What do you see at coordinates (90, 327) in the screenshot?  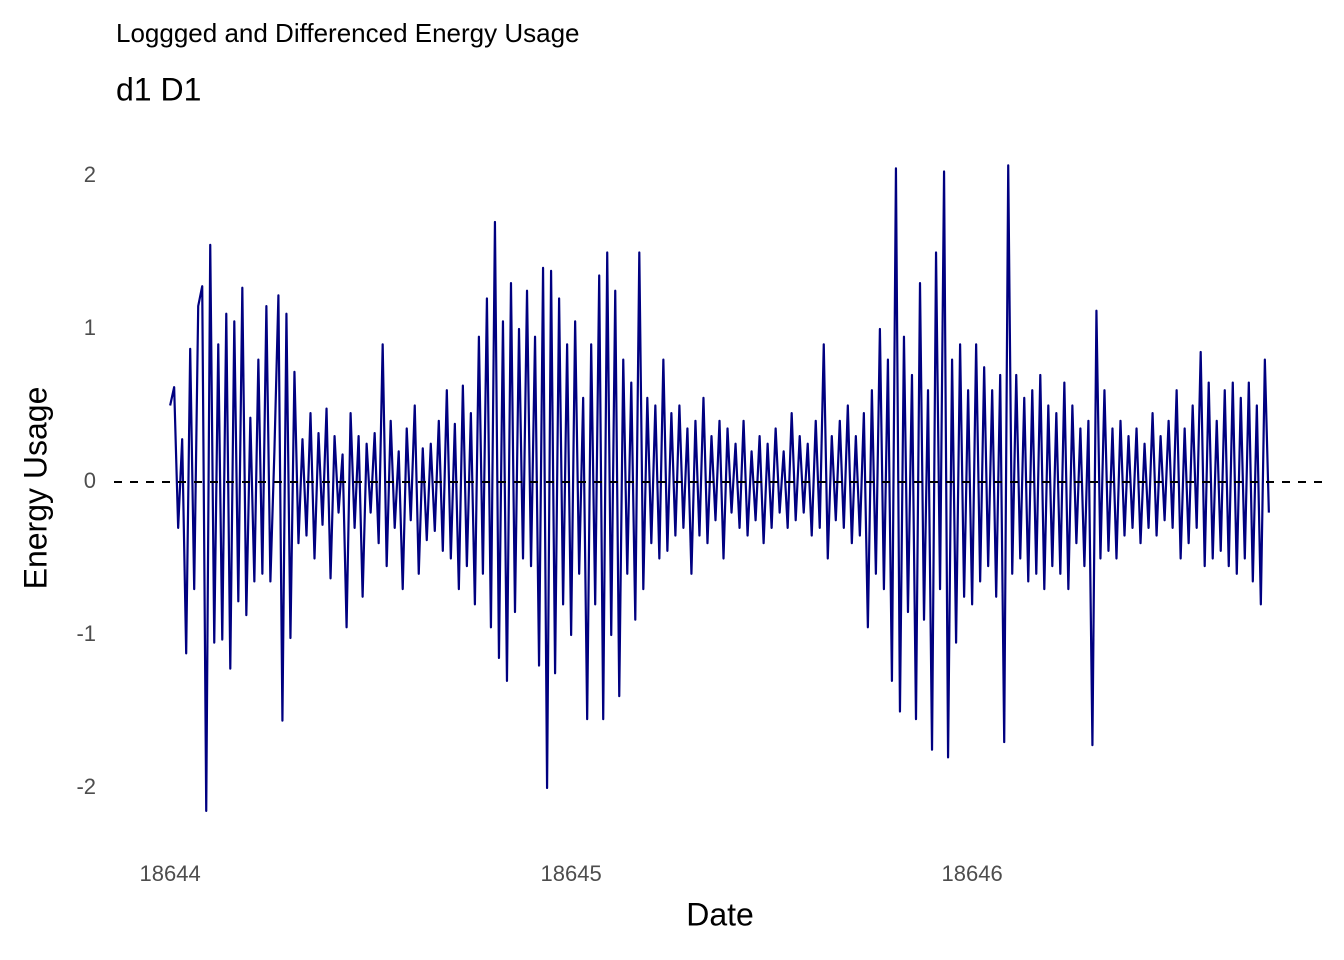 I see `y-tick-label: 1` at bounding box center [90, 327].